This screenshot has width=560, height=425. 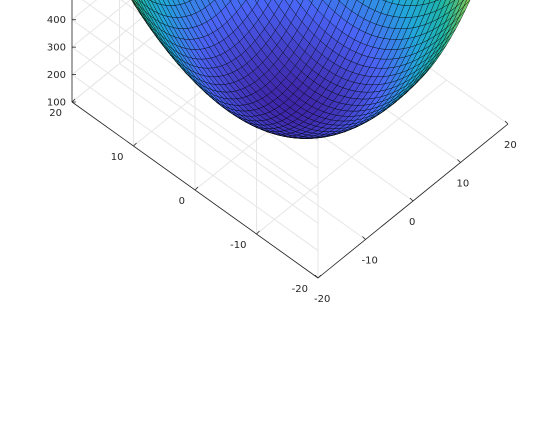 What do you see at coordinates (55, 113) in the screenshot?
I see `y-tick-label: 20` at bounding box center [55, 113].